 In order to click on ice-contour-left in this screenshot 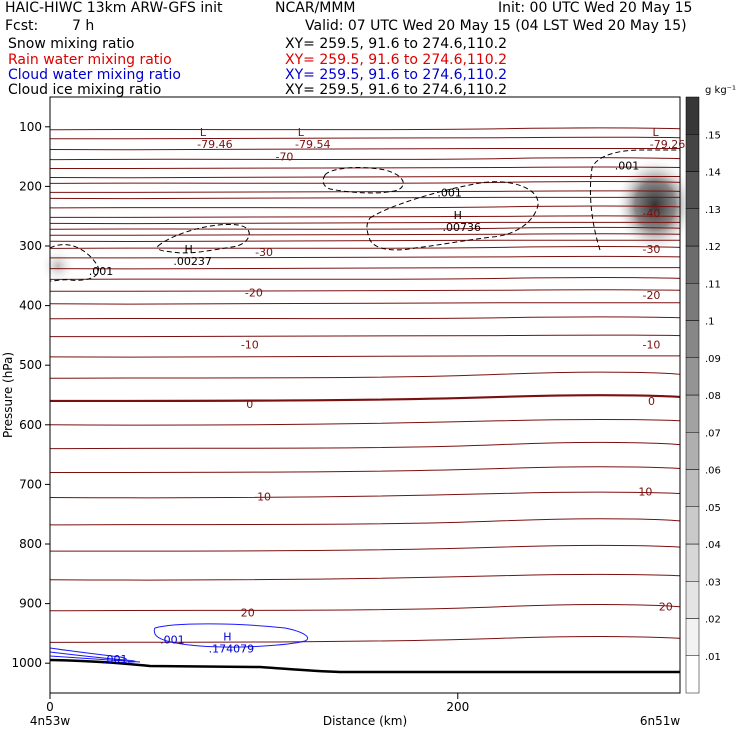, I will do `click(74, 263)`.